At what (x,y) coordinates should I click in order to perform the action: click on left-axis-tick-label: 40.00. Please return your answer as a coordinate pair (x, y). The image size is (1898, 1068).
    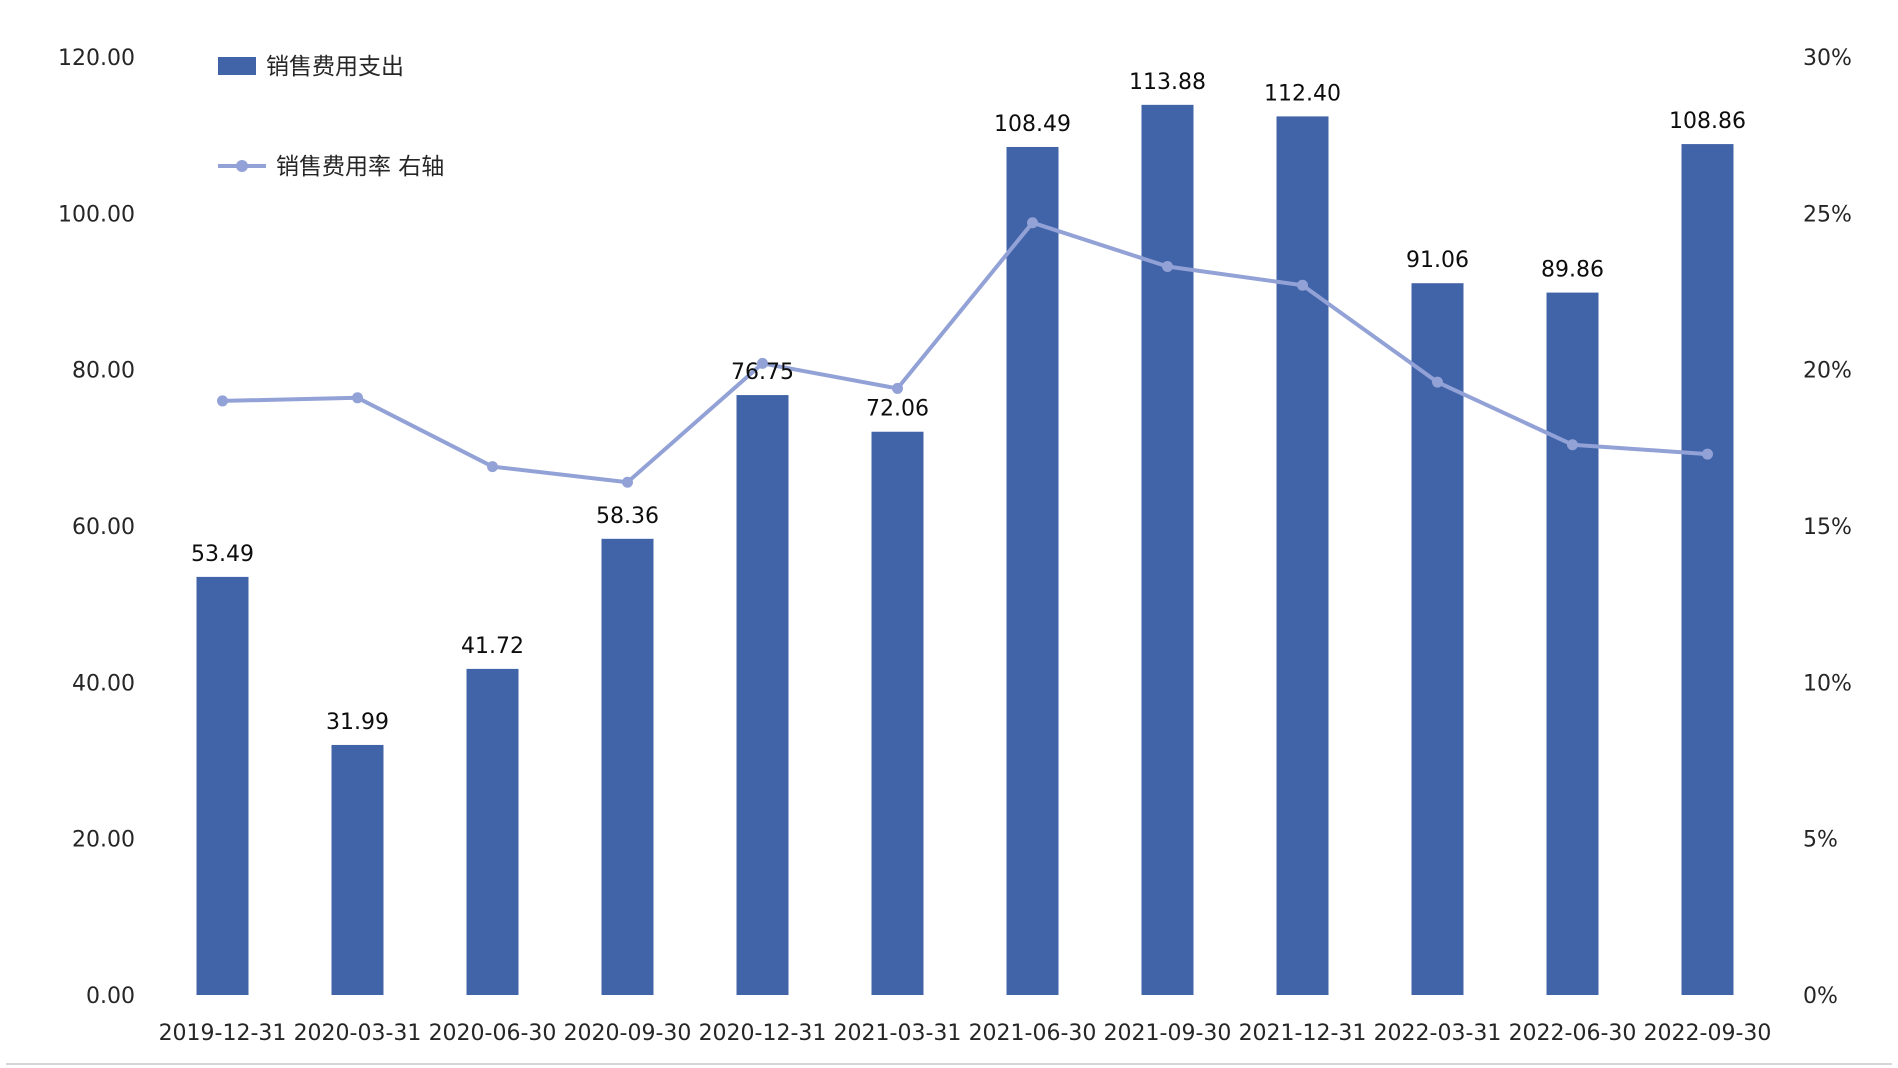
    Looking at the image, I should click on (103, 683).